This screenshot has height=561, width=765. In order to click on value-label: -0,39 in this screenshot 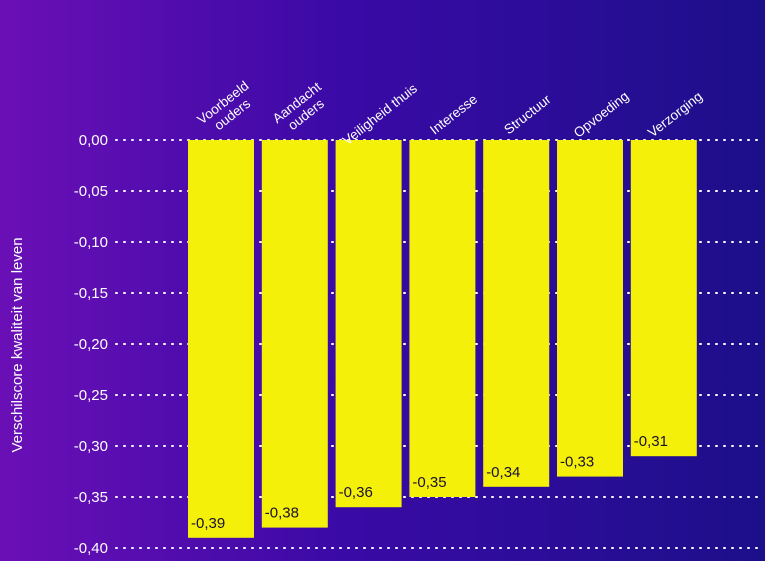, I will do `click(208, 523)`.